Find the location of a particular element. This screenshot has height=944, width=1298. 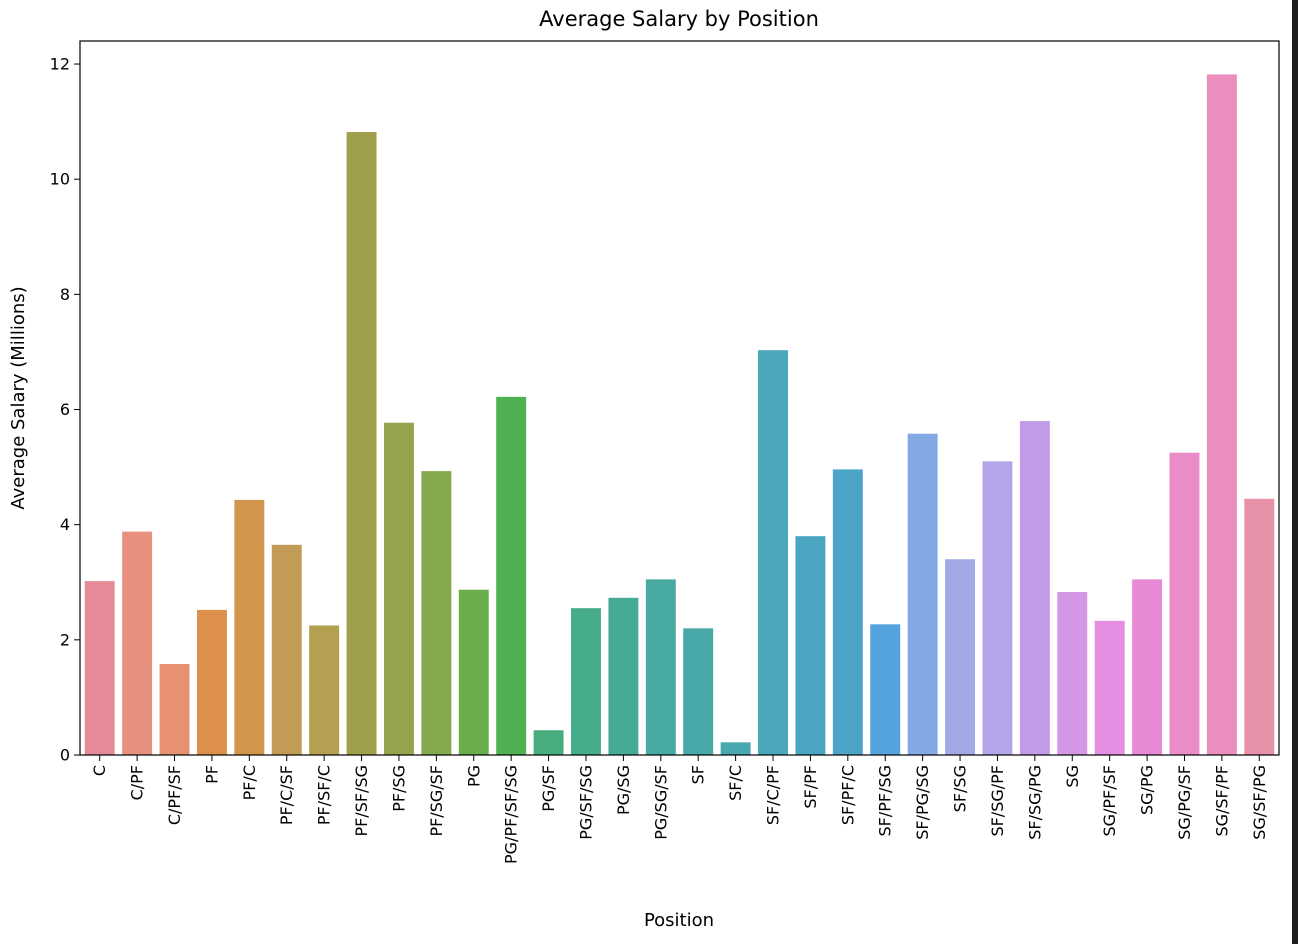

x-tick-label: PF is located at coordinates (211, 774).